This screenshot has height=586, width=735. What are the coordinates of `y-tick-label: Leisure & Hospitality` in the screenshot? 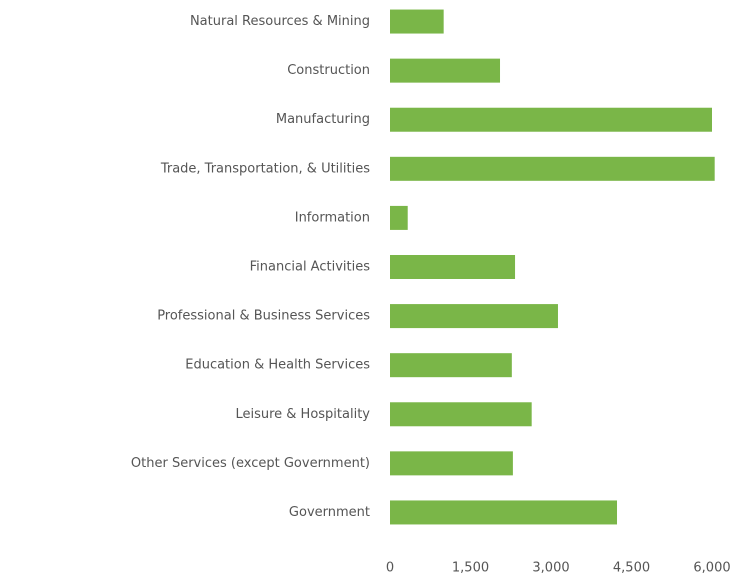 It's located at (302, 414).